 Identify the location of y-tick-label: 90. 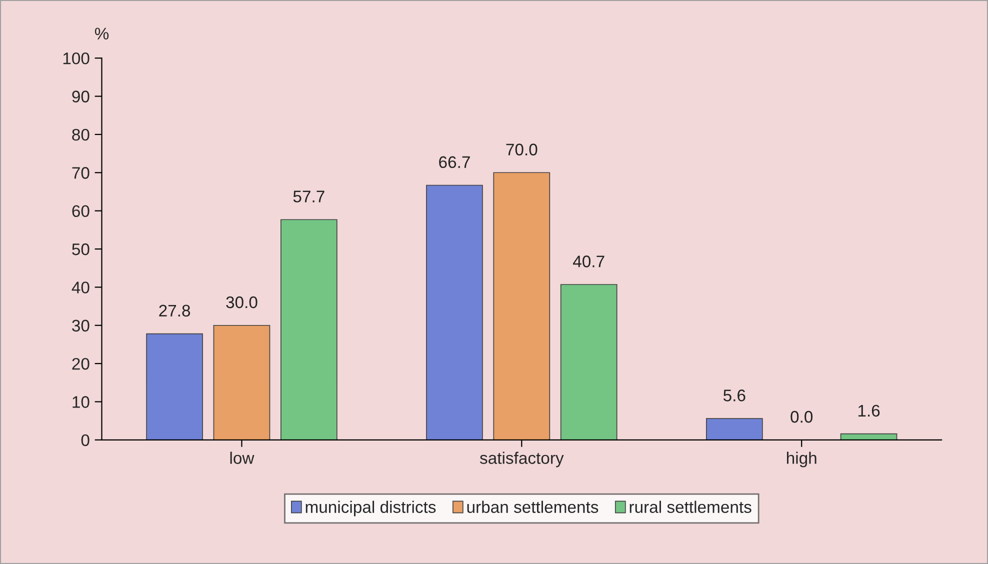
(81, 96).